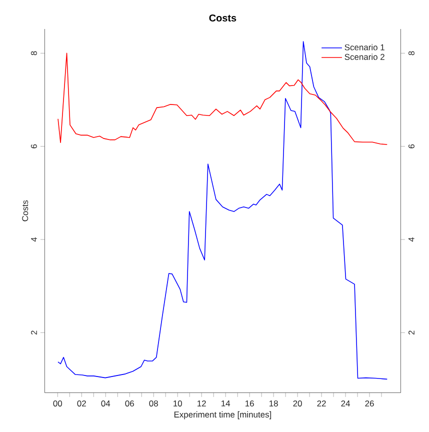 The height and width of the screenshot is (432, 429). What do you see at coordinates (364, 47) in the screenshot?
I see `legend-label: Scenario 1` at bounding box center [364, 47].